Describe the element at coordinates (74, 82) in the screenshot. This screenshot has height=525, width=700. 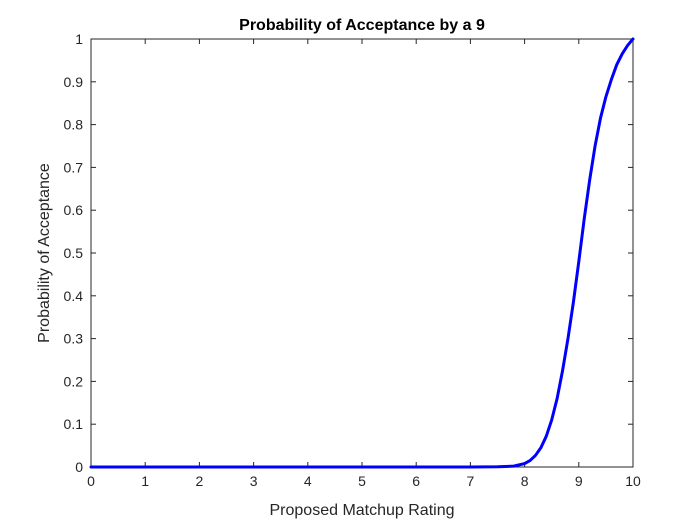
I see `y-tick-label: 0.9` at that location.